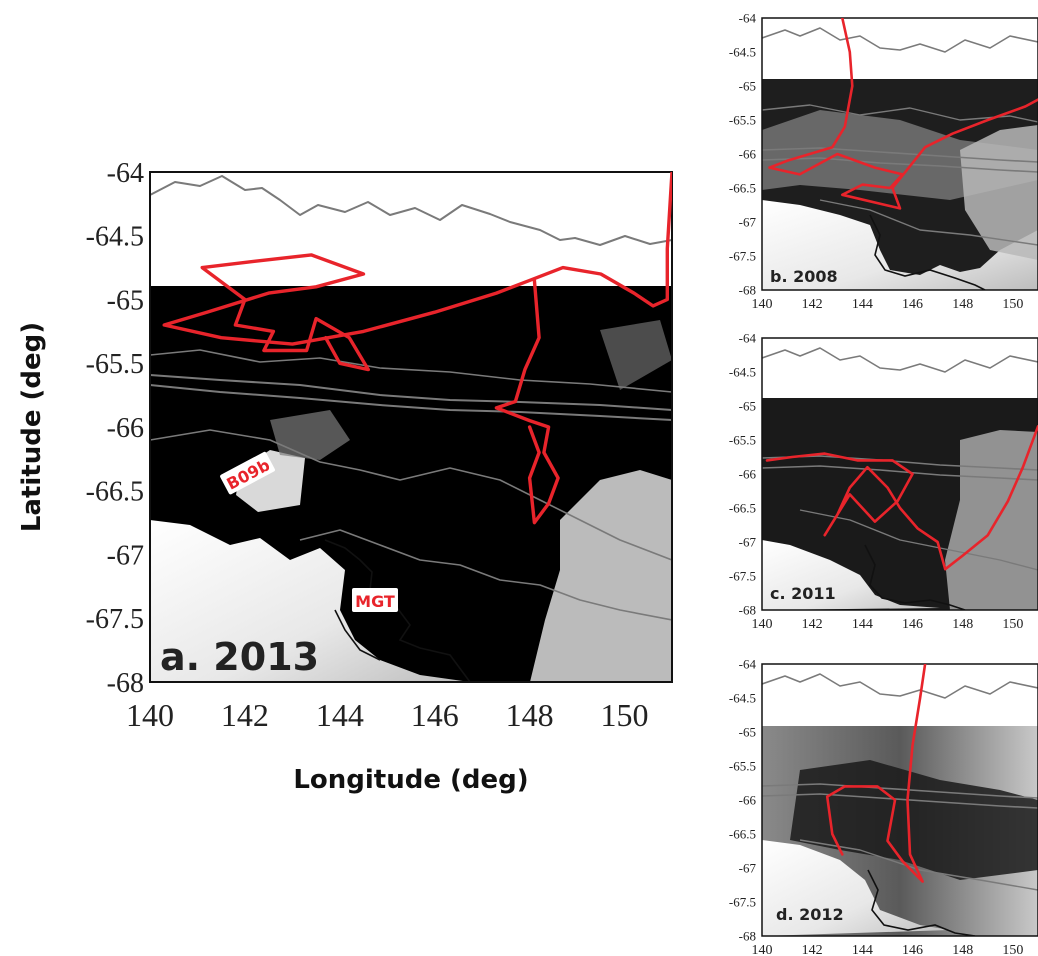  I want to click on y-tick-label-b: -65.5, so click(742, 120).